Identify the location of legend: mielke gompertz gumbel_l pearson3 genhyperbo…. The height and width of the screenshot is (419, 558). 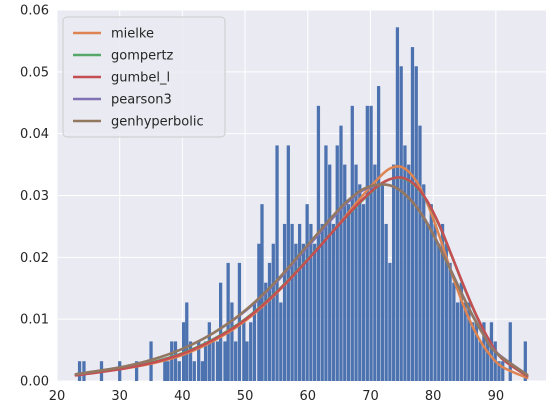
(144, 77).